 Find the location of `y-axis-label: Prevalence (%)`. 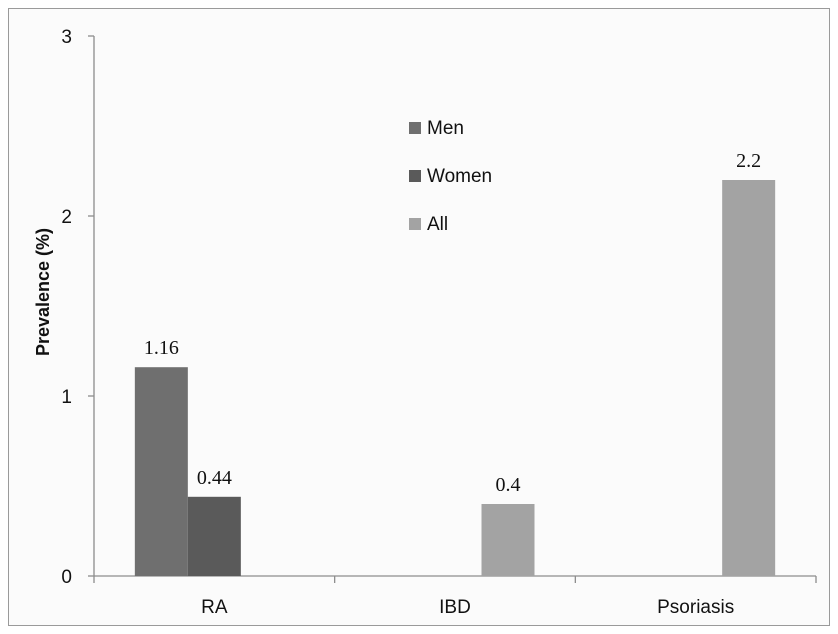

y-axis-label: Prevalence (%) is located at coordinates (43, 292).